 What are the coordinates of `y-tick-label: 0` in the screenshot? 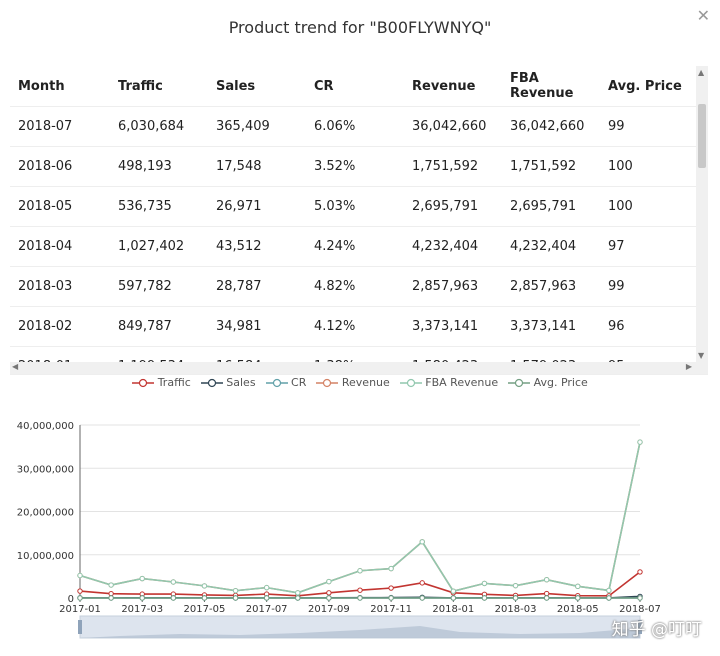 It's located at (71, 599).